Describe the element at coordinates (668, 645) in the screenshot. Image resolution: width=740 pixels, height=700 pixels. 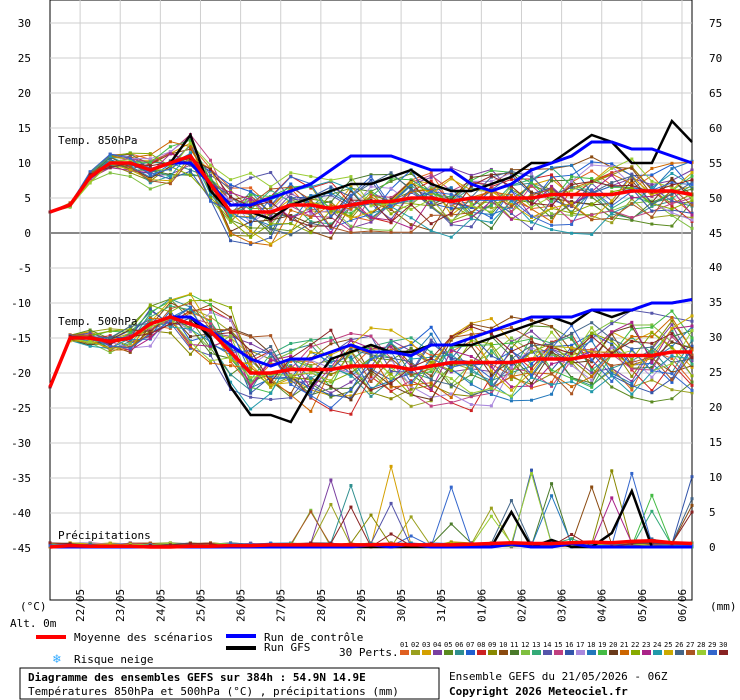
I see `pert-number: 25` at that location.